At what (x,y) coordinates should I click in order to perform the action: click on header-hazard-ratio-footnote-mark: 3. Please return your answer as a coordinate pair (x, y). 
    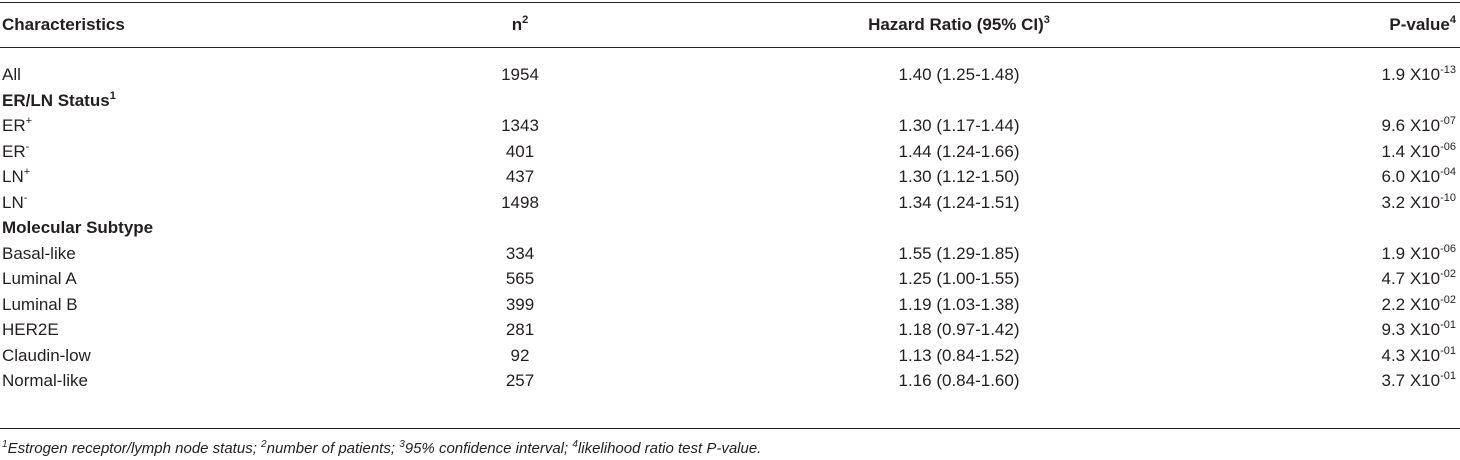
    Looking at the image, I should click on (1046, 20).